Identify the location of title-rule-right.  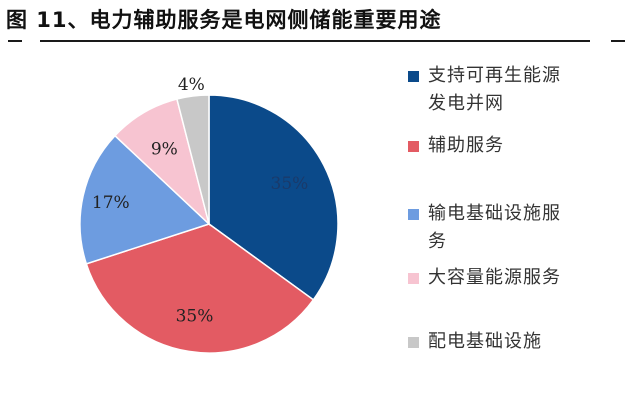
(618, 41).